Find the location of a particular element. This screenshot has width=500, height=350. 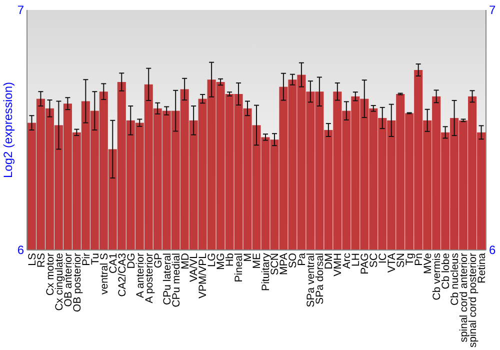

x-tick-label: Tg is located at coordinates (410, 259).